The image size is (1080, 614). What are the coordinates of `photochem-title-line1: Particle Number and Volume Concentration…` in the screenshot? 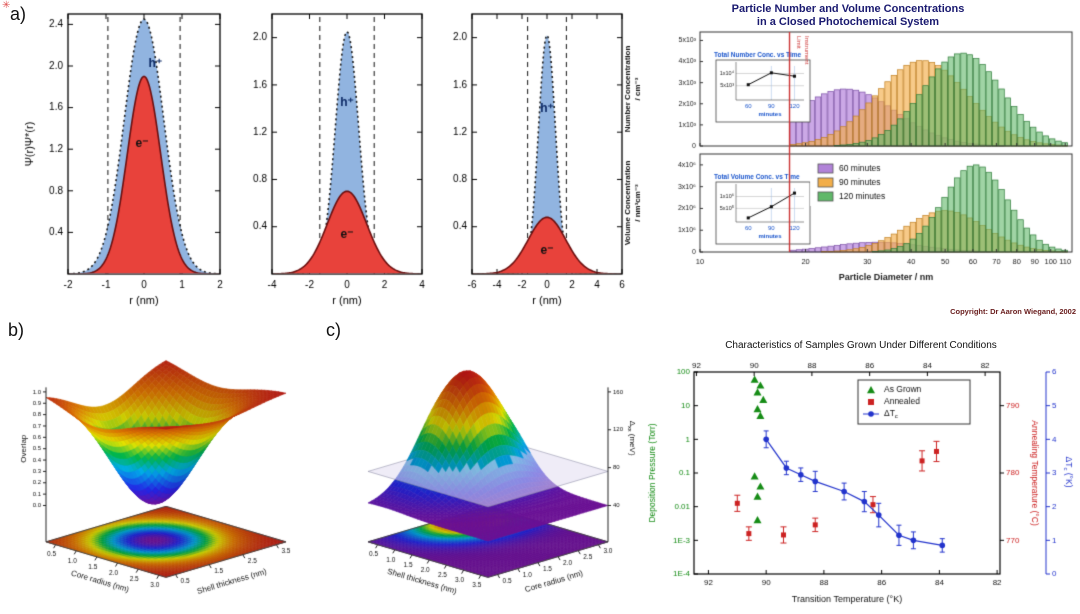 It's located at (848, 9).